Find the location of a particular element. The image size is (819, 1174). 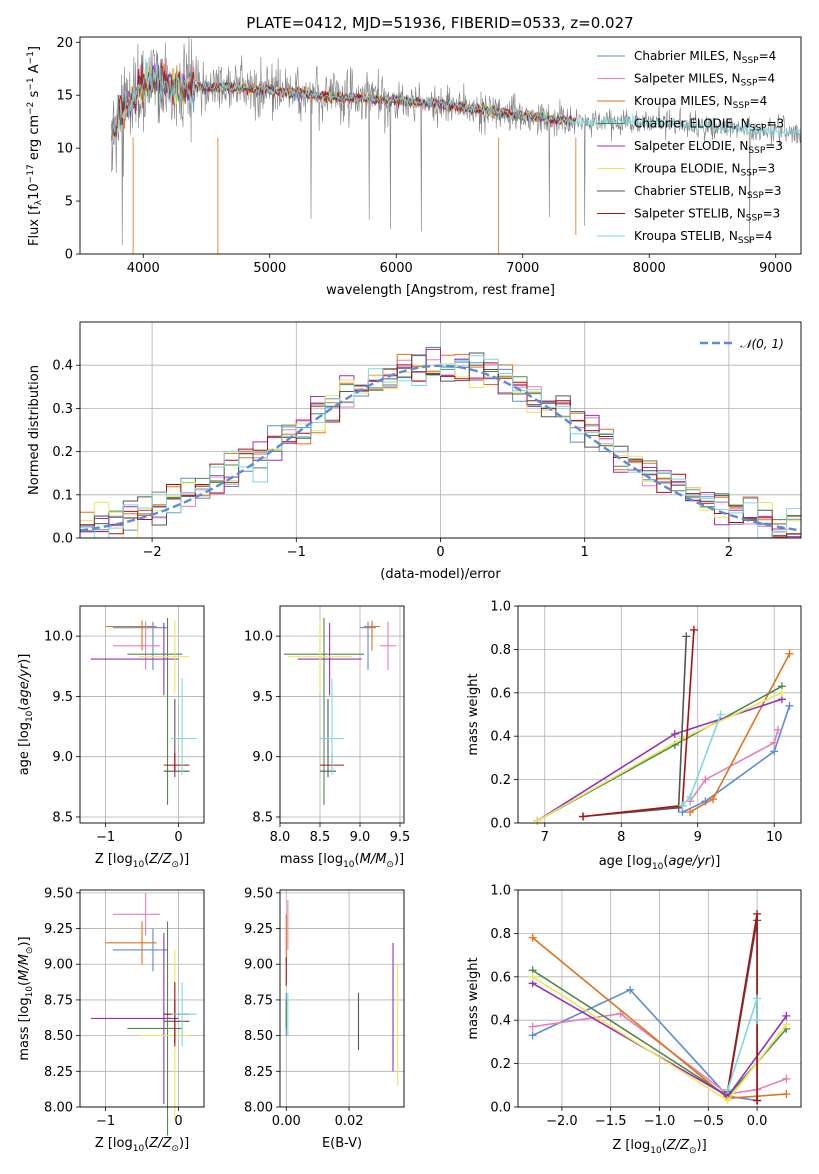

x-tick-label: 6000 is located at coordinates (396, 268).